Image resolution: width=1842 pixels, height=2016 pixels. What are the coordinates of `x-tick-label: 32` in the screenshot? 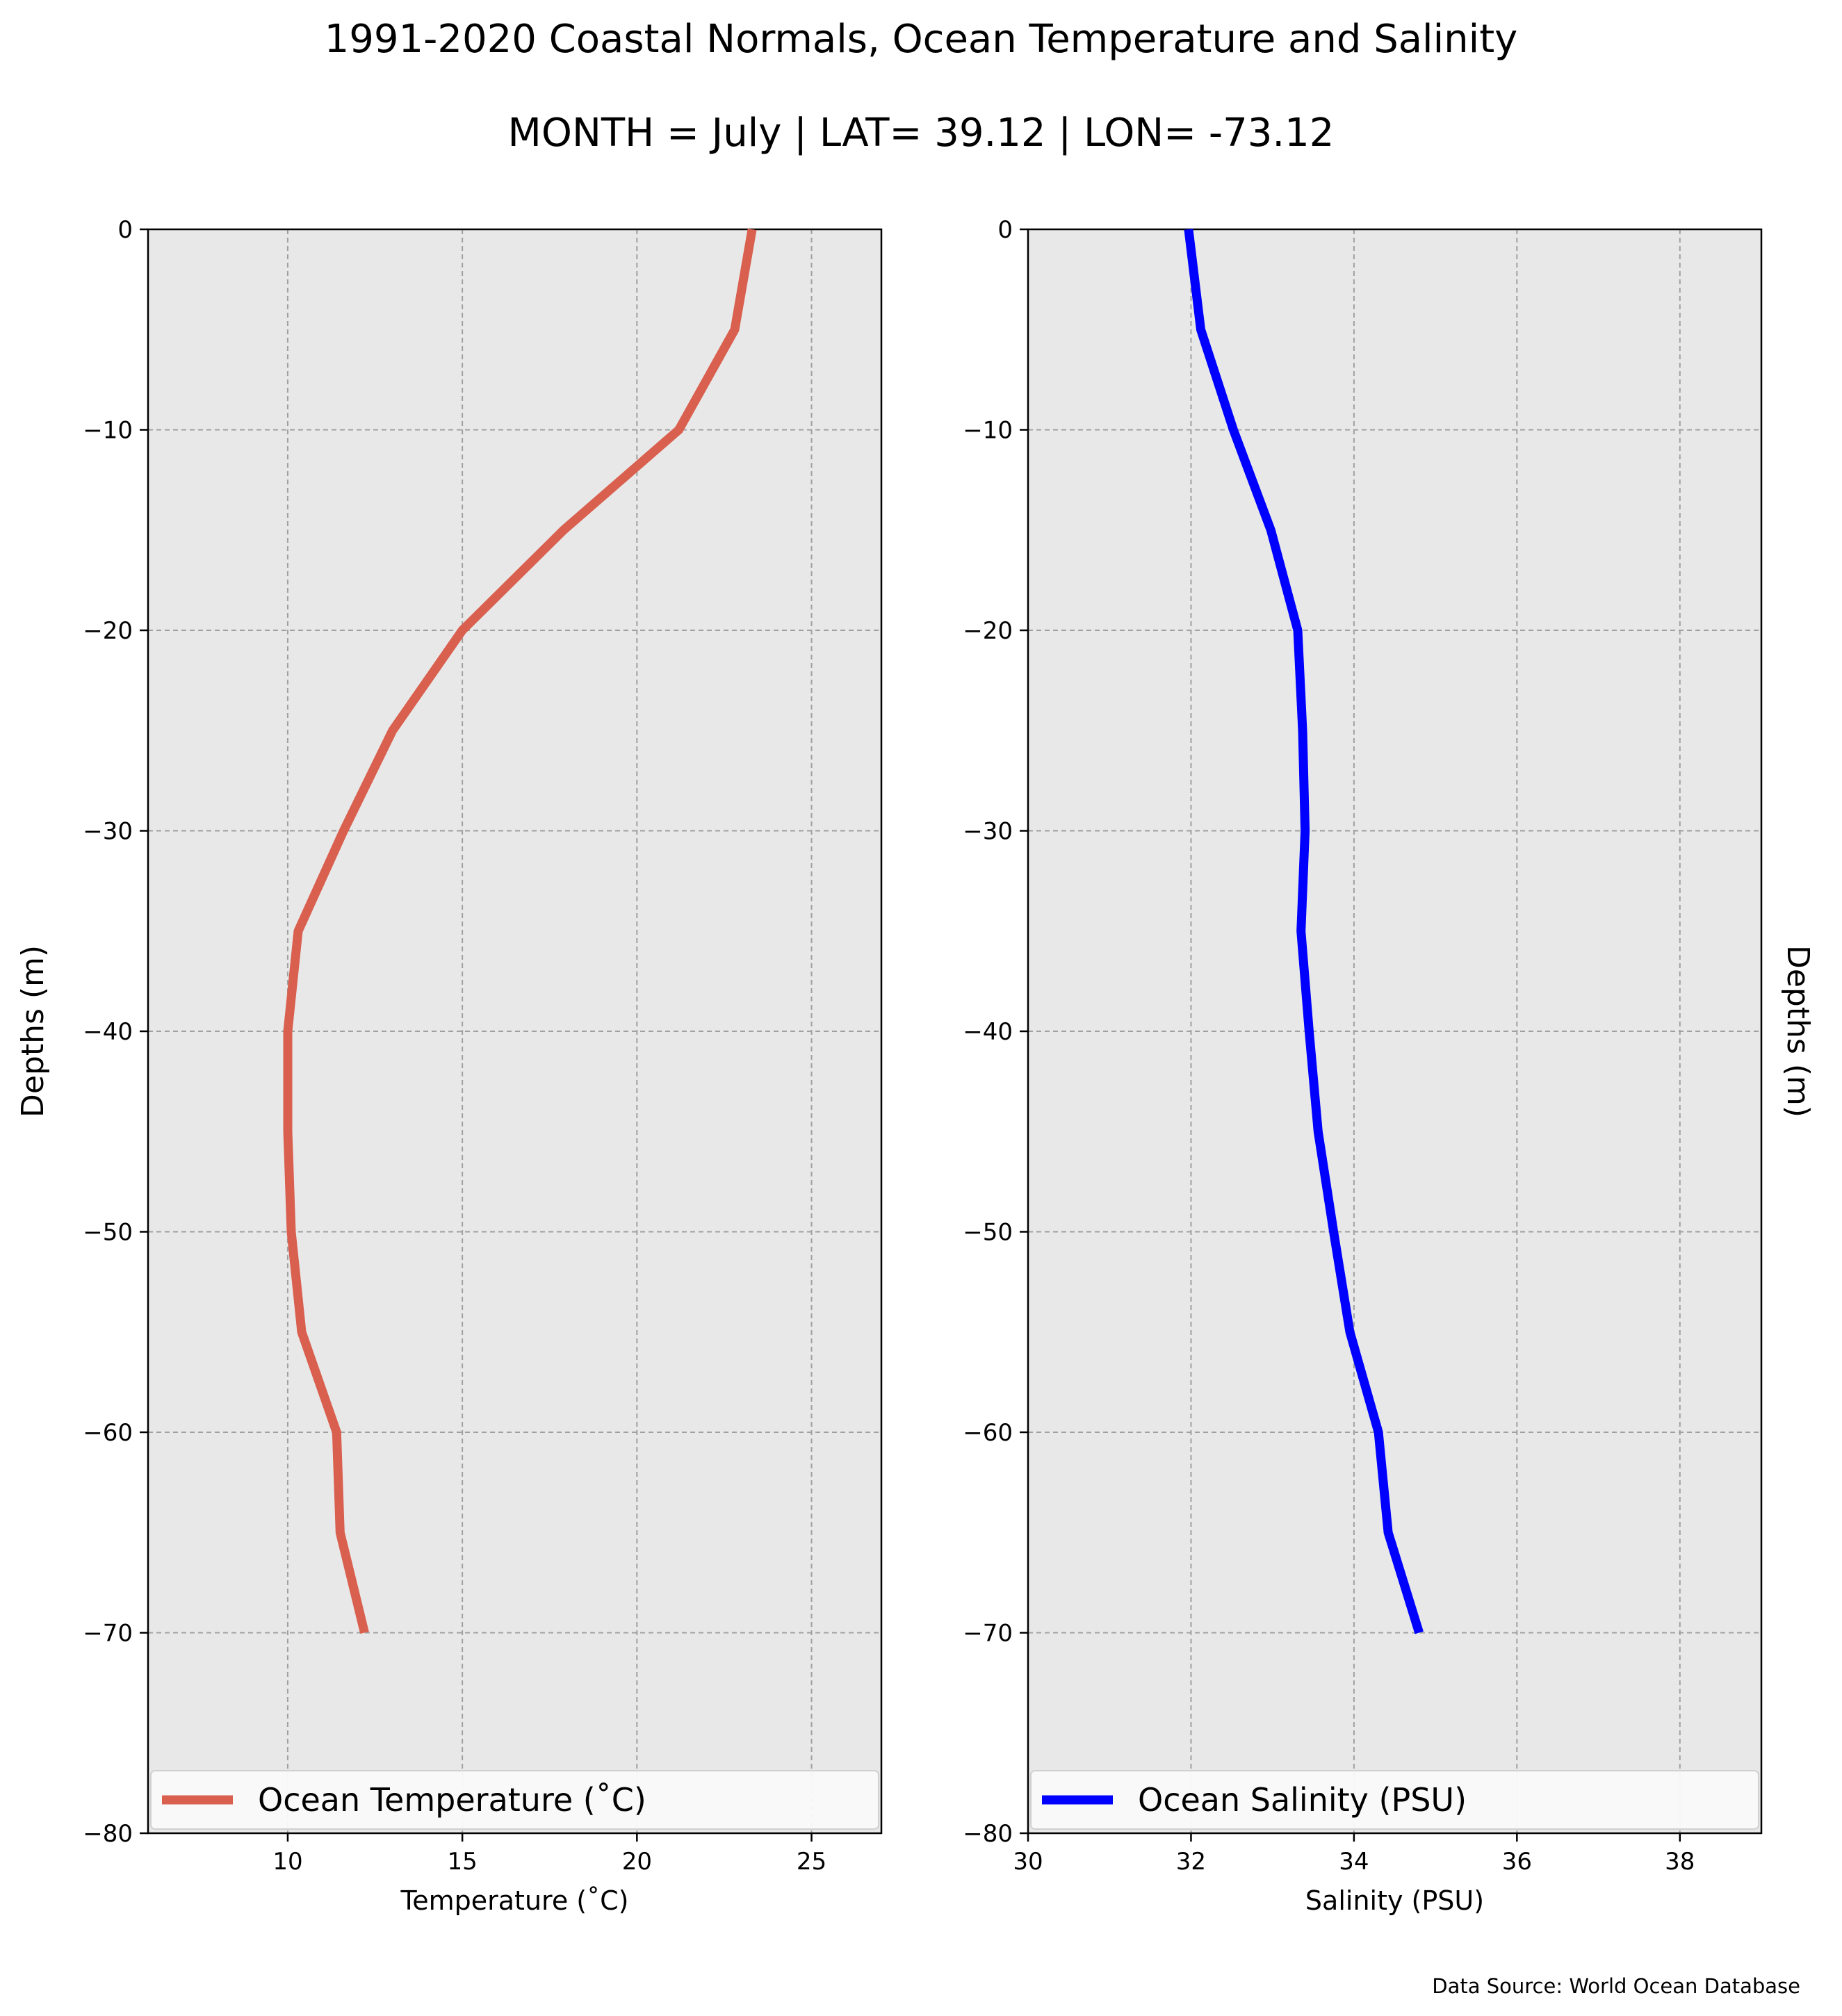 It's located at (1191, 1862).